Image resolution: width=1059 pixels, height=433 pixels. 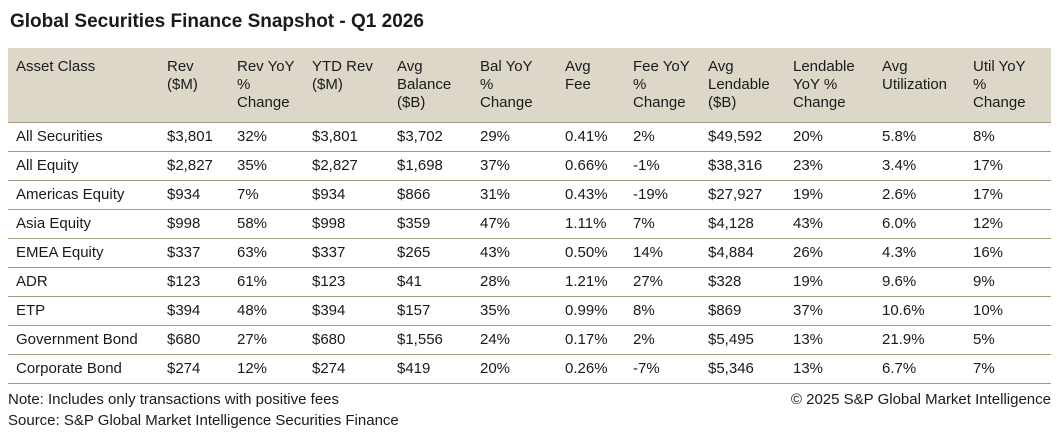 What do you see at coordinates (1008, 224) in the screenshot?
I see `table-cell: 12%` at bounding box center [1008, 224].